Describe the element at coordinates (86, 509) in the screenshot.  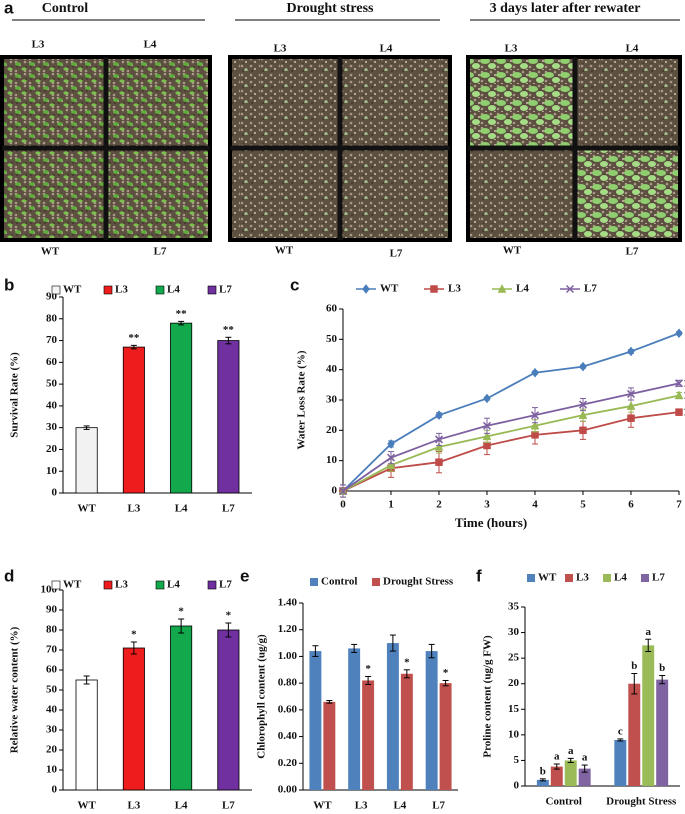
I see `x-tick-label: WT` at that location.